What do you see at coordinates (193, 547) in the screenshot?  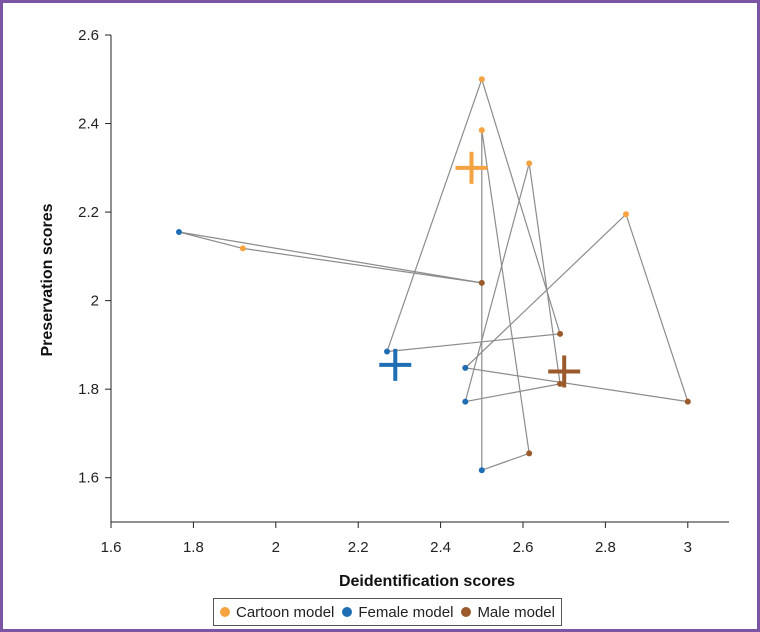 I see `x-tick-label: 1.8` at bounding box center [193, 547].